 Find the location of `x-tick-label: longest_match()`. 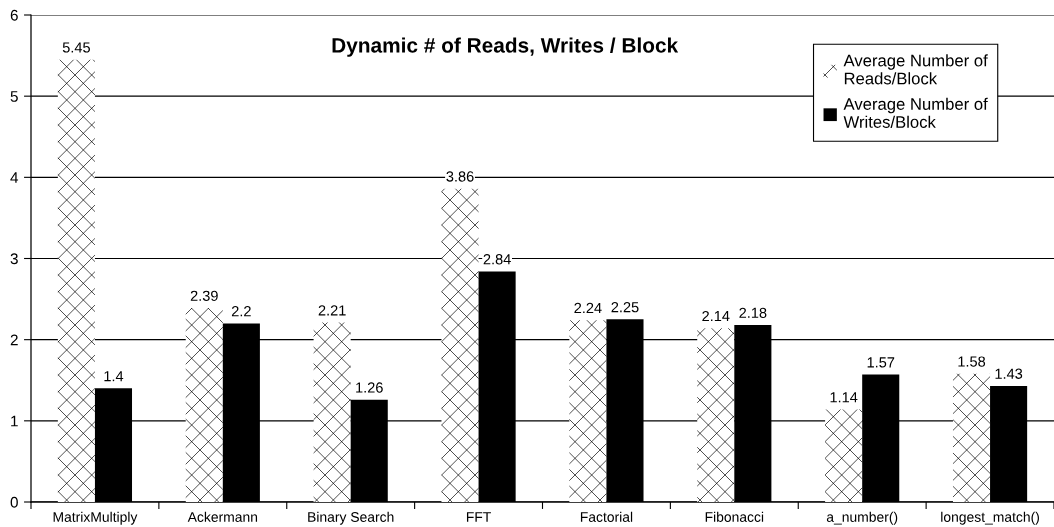

x-tick-label: longest_match() is located at coordinates (990, 518).